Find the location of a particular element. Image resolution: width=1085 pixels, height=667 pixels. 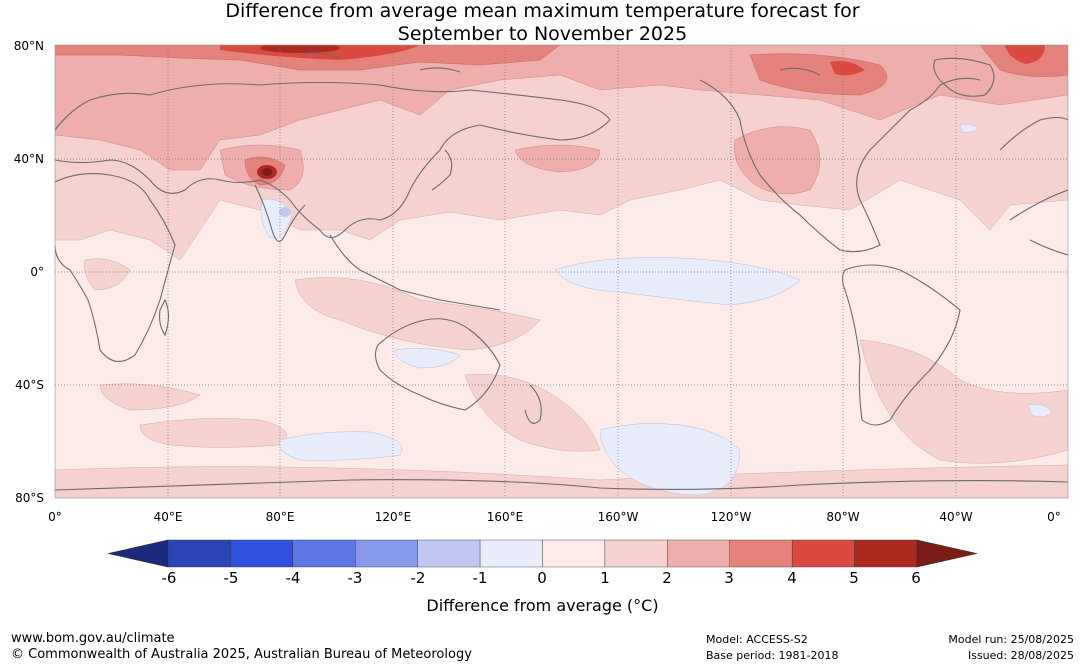

lon-label-160e: 160°E is located at coordinates (505, 517).